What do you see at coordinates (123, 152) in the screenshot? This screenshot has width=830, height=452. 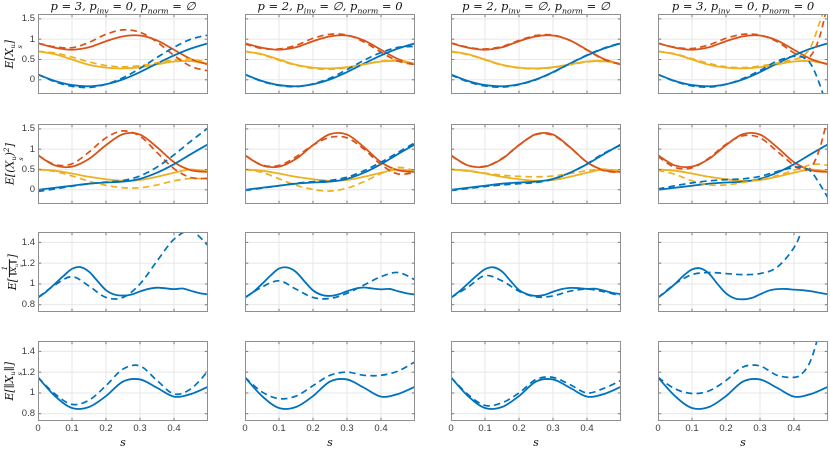 I see `curve-red-solid` at bounding box center [123, 152].